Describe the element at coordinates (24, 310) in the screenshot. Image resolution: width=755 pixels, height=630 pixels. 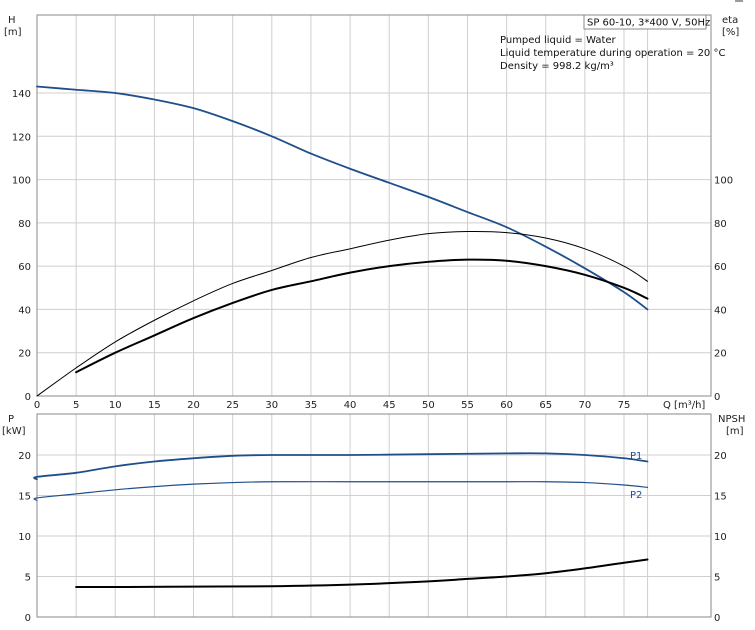
I see `head-tick-label: 40` at that location.